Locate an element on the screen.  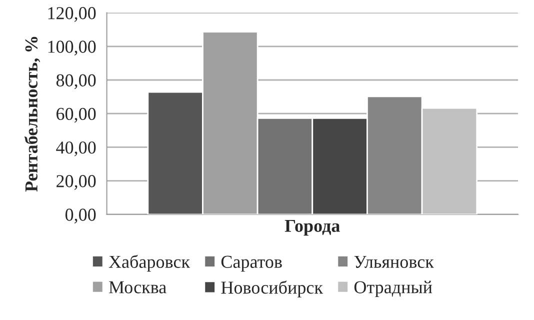
y-tick-label: 20,00 is located at coordinates (76, 182).